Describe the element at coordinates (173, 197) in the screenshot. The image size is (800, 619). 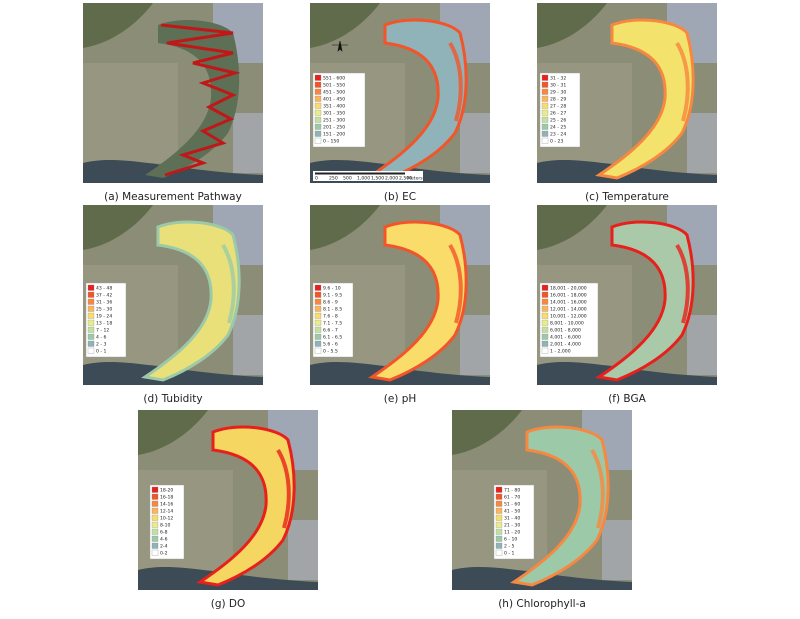
I see `panel-caption: (a) Measurement Pathway` at that location.